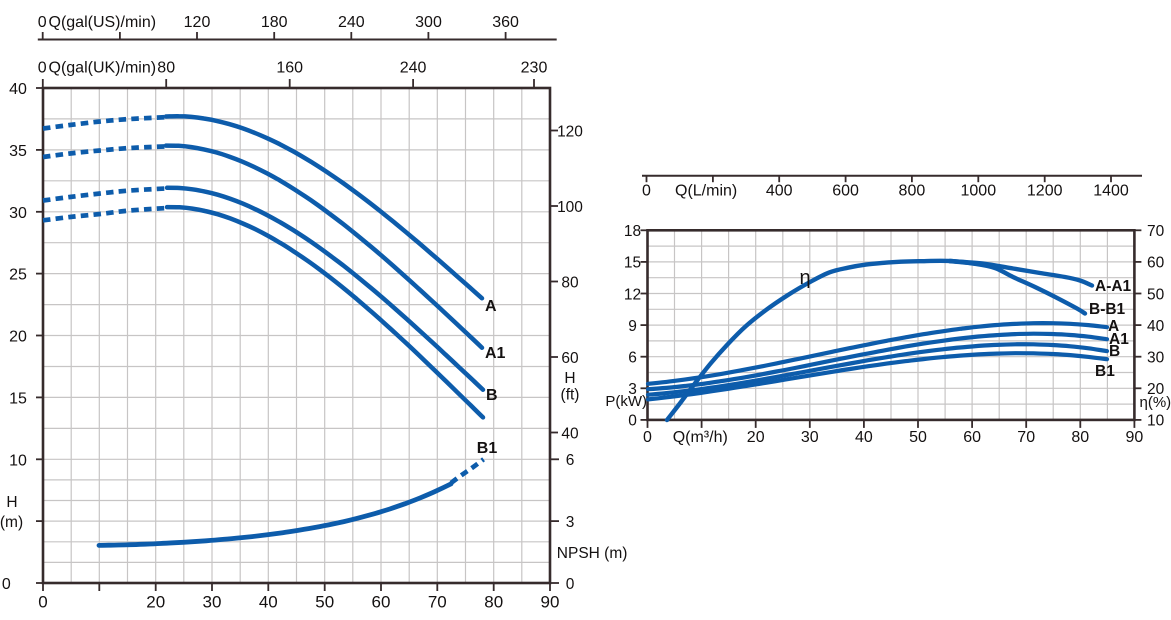 Image resolution: width=1171 pixels, height=620 pixels. I want to click on svg-text: 230, so click(534, 68).